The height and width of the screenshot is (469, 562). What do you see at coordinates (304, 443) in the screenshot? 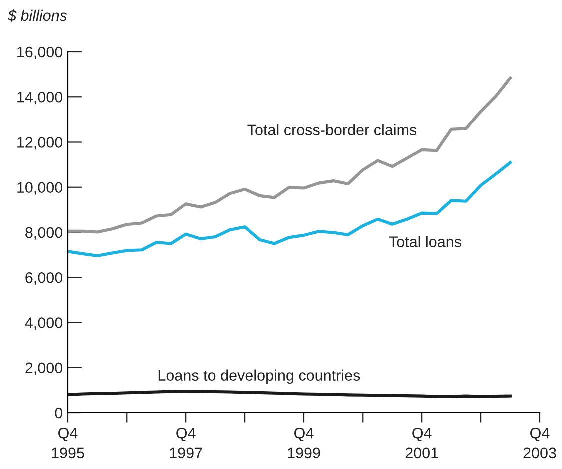
I see `x-tick-label: Q4 1999` at bounding box center [304, 443].